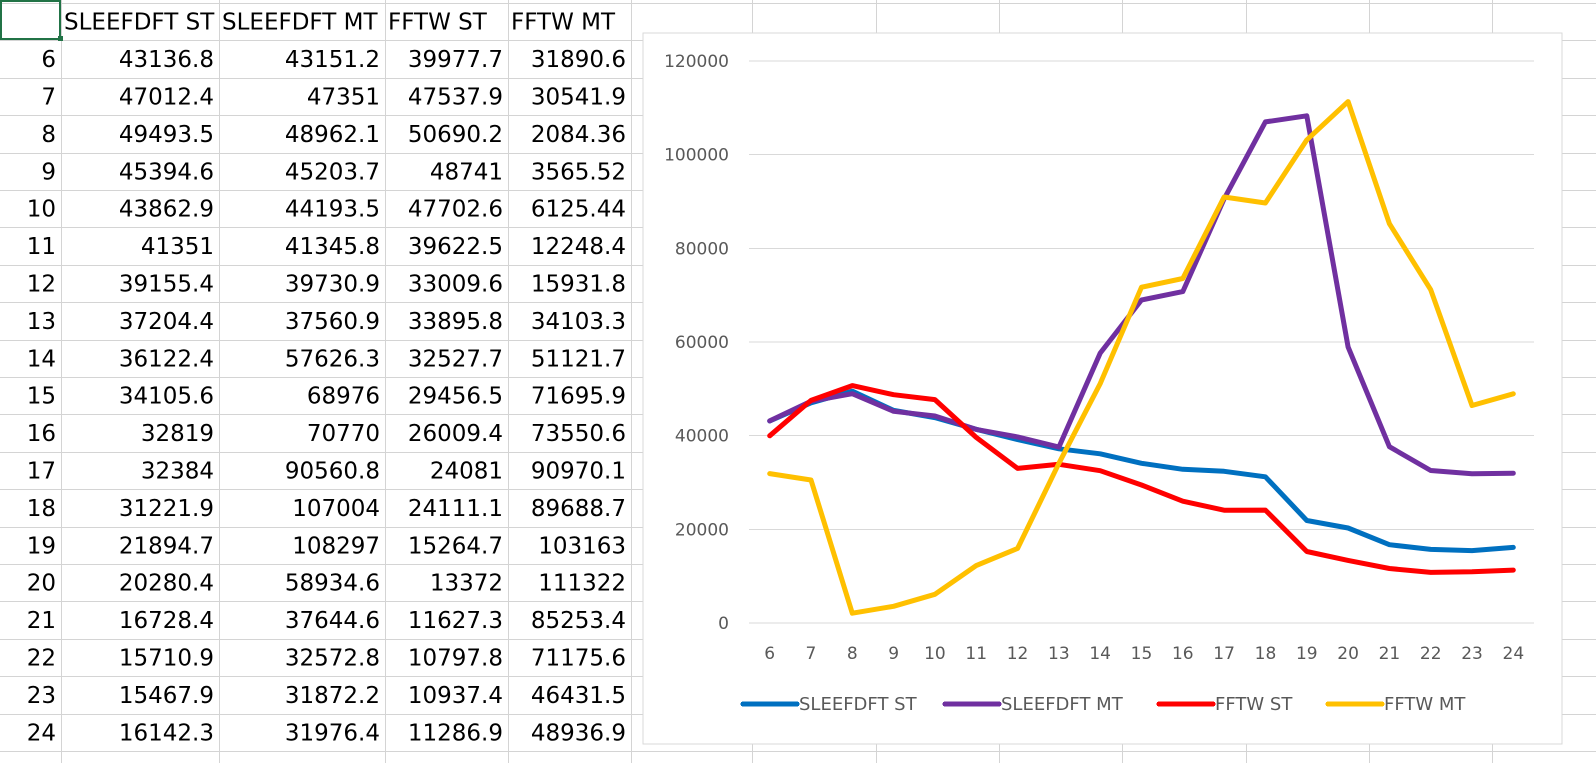 The image size is (1596, 763). Describe the element at coordinates (166, 733) in the screenshot. I see `cell-sleefdft-st: 16142.3` at that location.